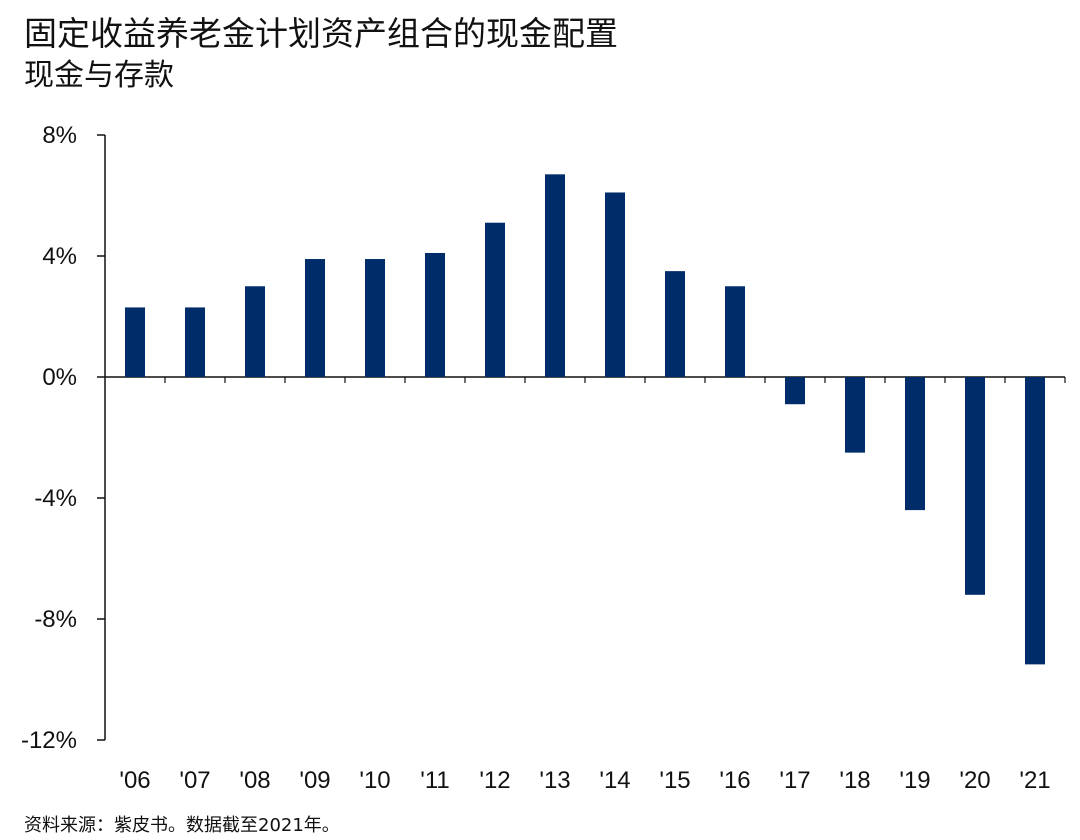  Describe the element at coordinates (494, 780) in the screenshot. I see `x-tick-label: '12` at that location.